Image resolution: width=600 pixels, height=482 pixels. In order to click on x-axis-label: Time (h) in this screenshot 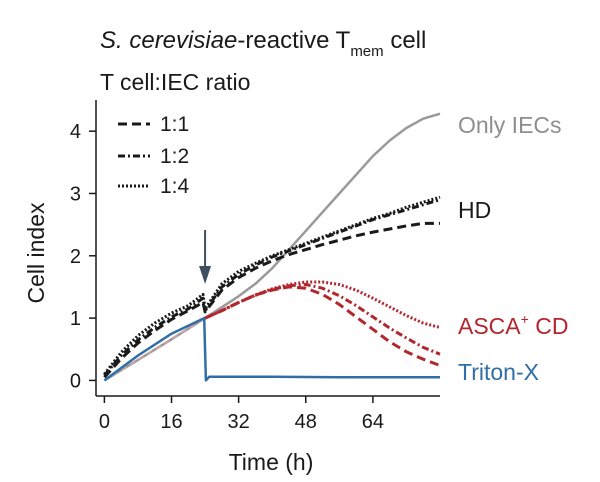, I will do `click(271, 462)`.